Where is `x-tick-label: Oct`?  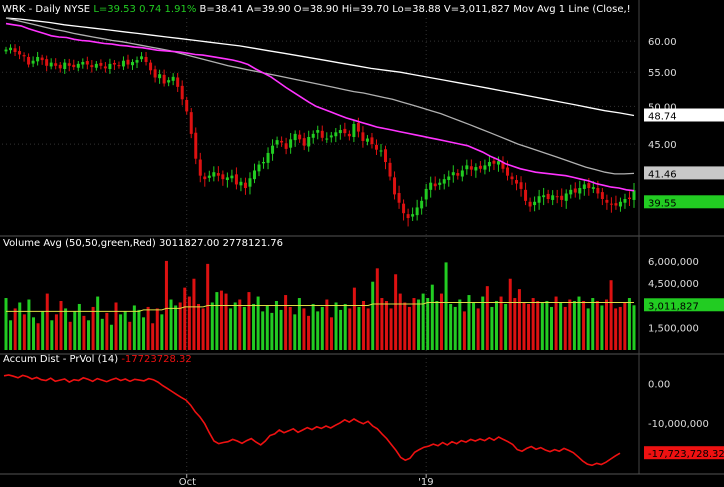 x-tick-label: Oct is located at coordinates (187, 482).